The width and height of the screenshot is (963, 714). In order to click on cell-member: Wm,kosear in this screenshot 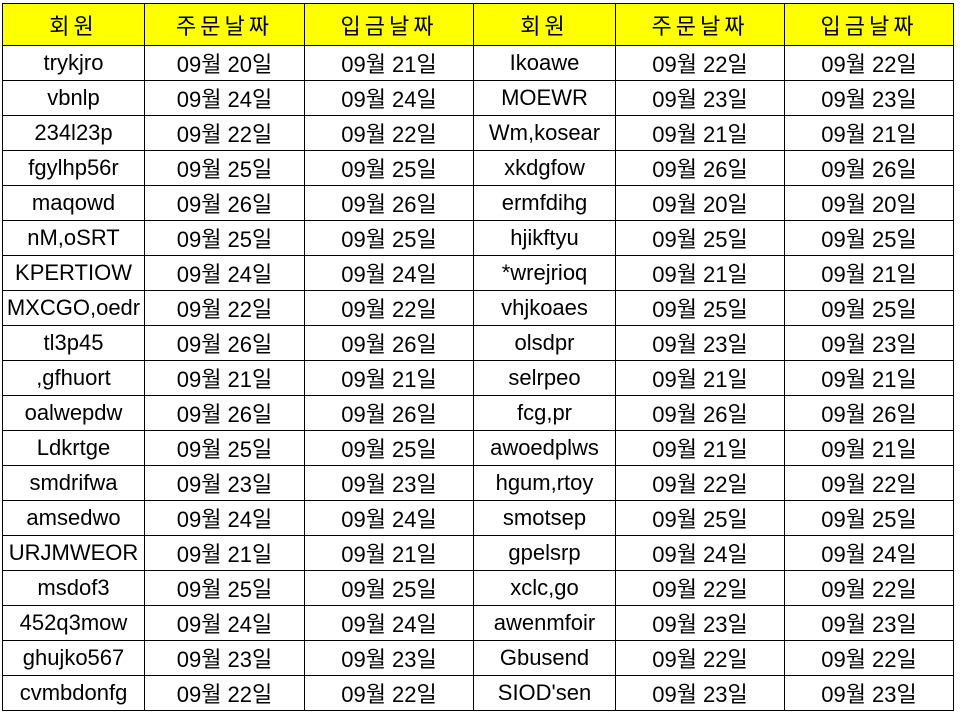, I will do `click(544, 133)`.